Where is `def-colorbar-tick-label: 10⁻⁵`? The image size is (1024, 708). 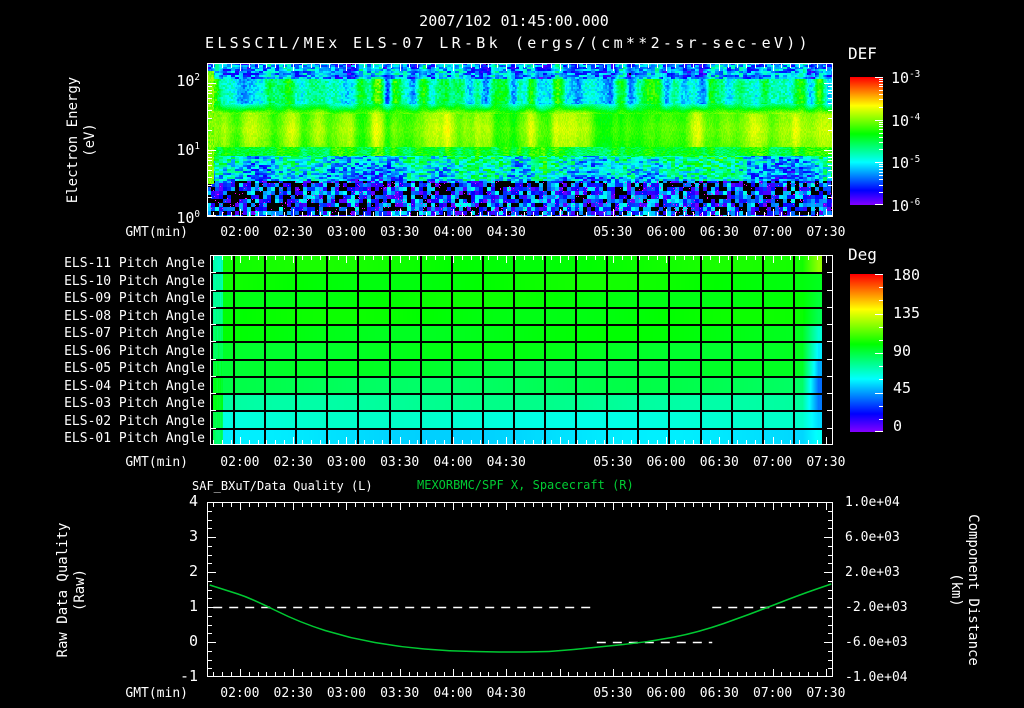 def-colorbar-tick-label: 10⁻⁵ is located at coordinates (906, 163).